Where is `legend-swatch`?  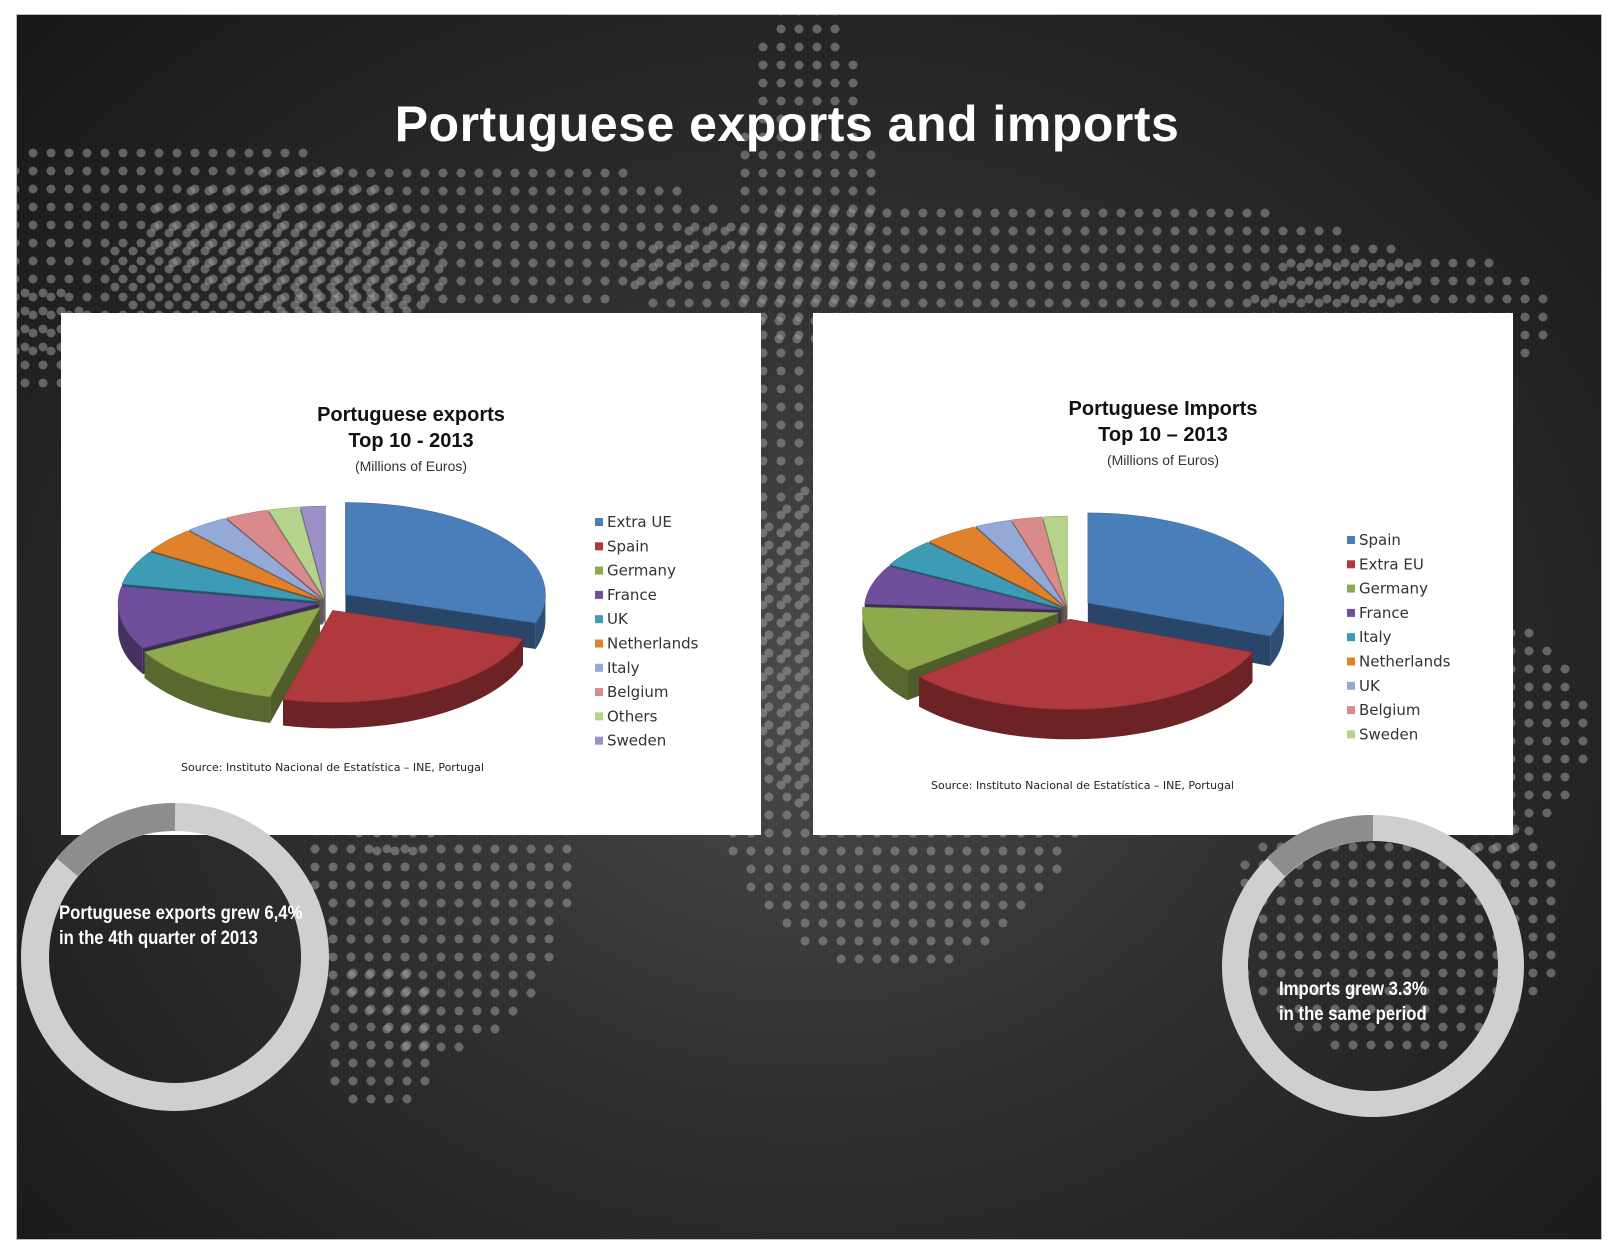
legend-swatch is located at coordinates (1351, 540).